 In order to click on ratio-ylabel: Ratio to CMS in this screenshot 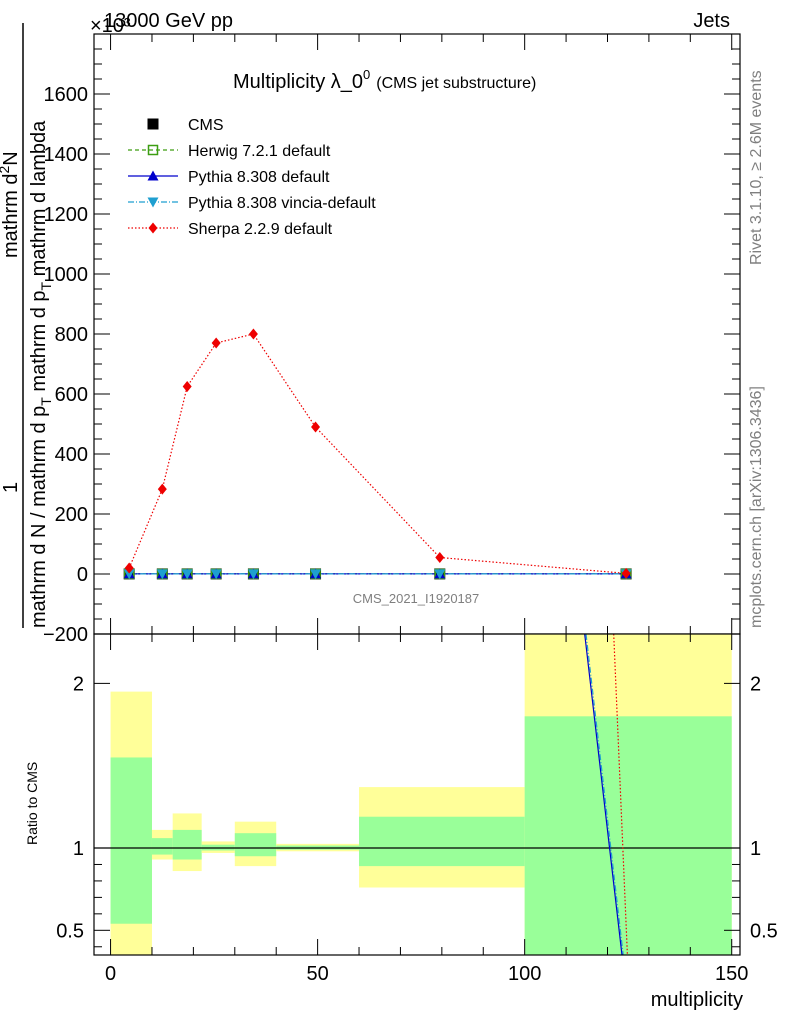, I will do `click(32, 803)`.